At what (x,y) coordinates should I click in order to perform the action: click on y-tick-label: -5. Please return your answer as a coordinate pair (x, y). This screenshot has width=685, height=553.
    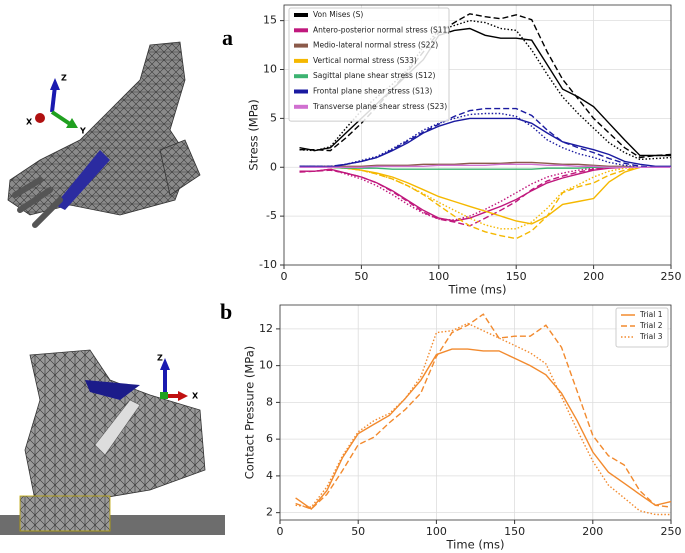
    Looking at the image, I should click on (271, 215).